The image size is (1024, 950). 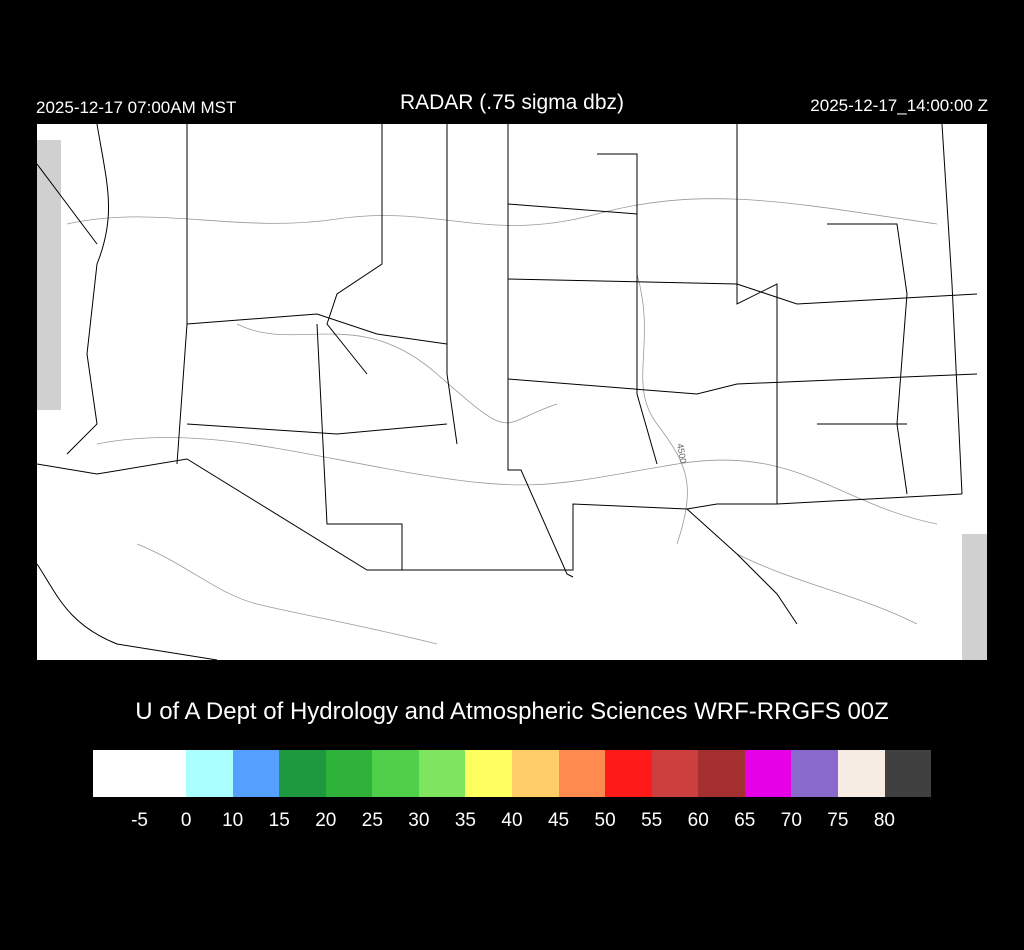 What do you see at coordinates (512, 820) in the screenshot?
I see `colorbar-label: 40` at bounding box center [512, 820].